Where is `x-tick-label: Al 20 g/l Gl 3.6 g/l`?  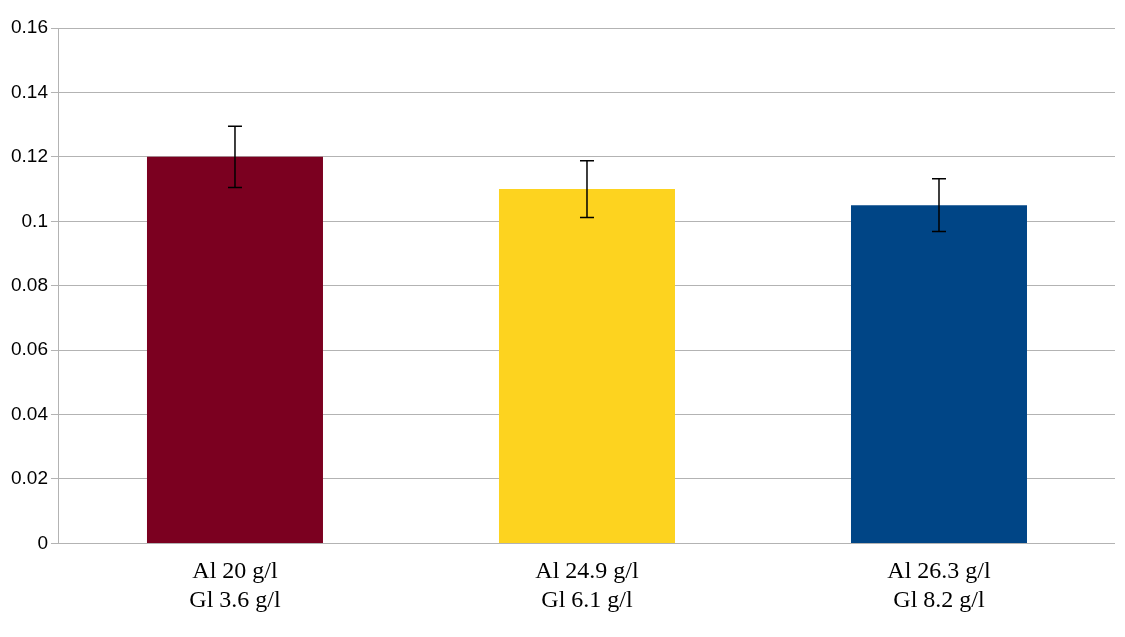
x-tick-label: Al 20 g/l Gl 3.6 g/l is located at coordinates (235, 584).